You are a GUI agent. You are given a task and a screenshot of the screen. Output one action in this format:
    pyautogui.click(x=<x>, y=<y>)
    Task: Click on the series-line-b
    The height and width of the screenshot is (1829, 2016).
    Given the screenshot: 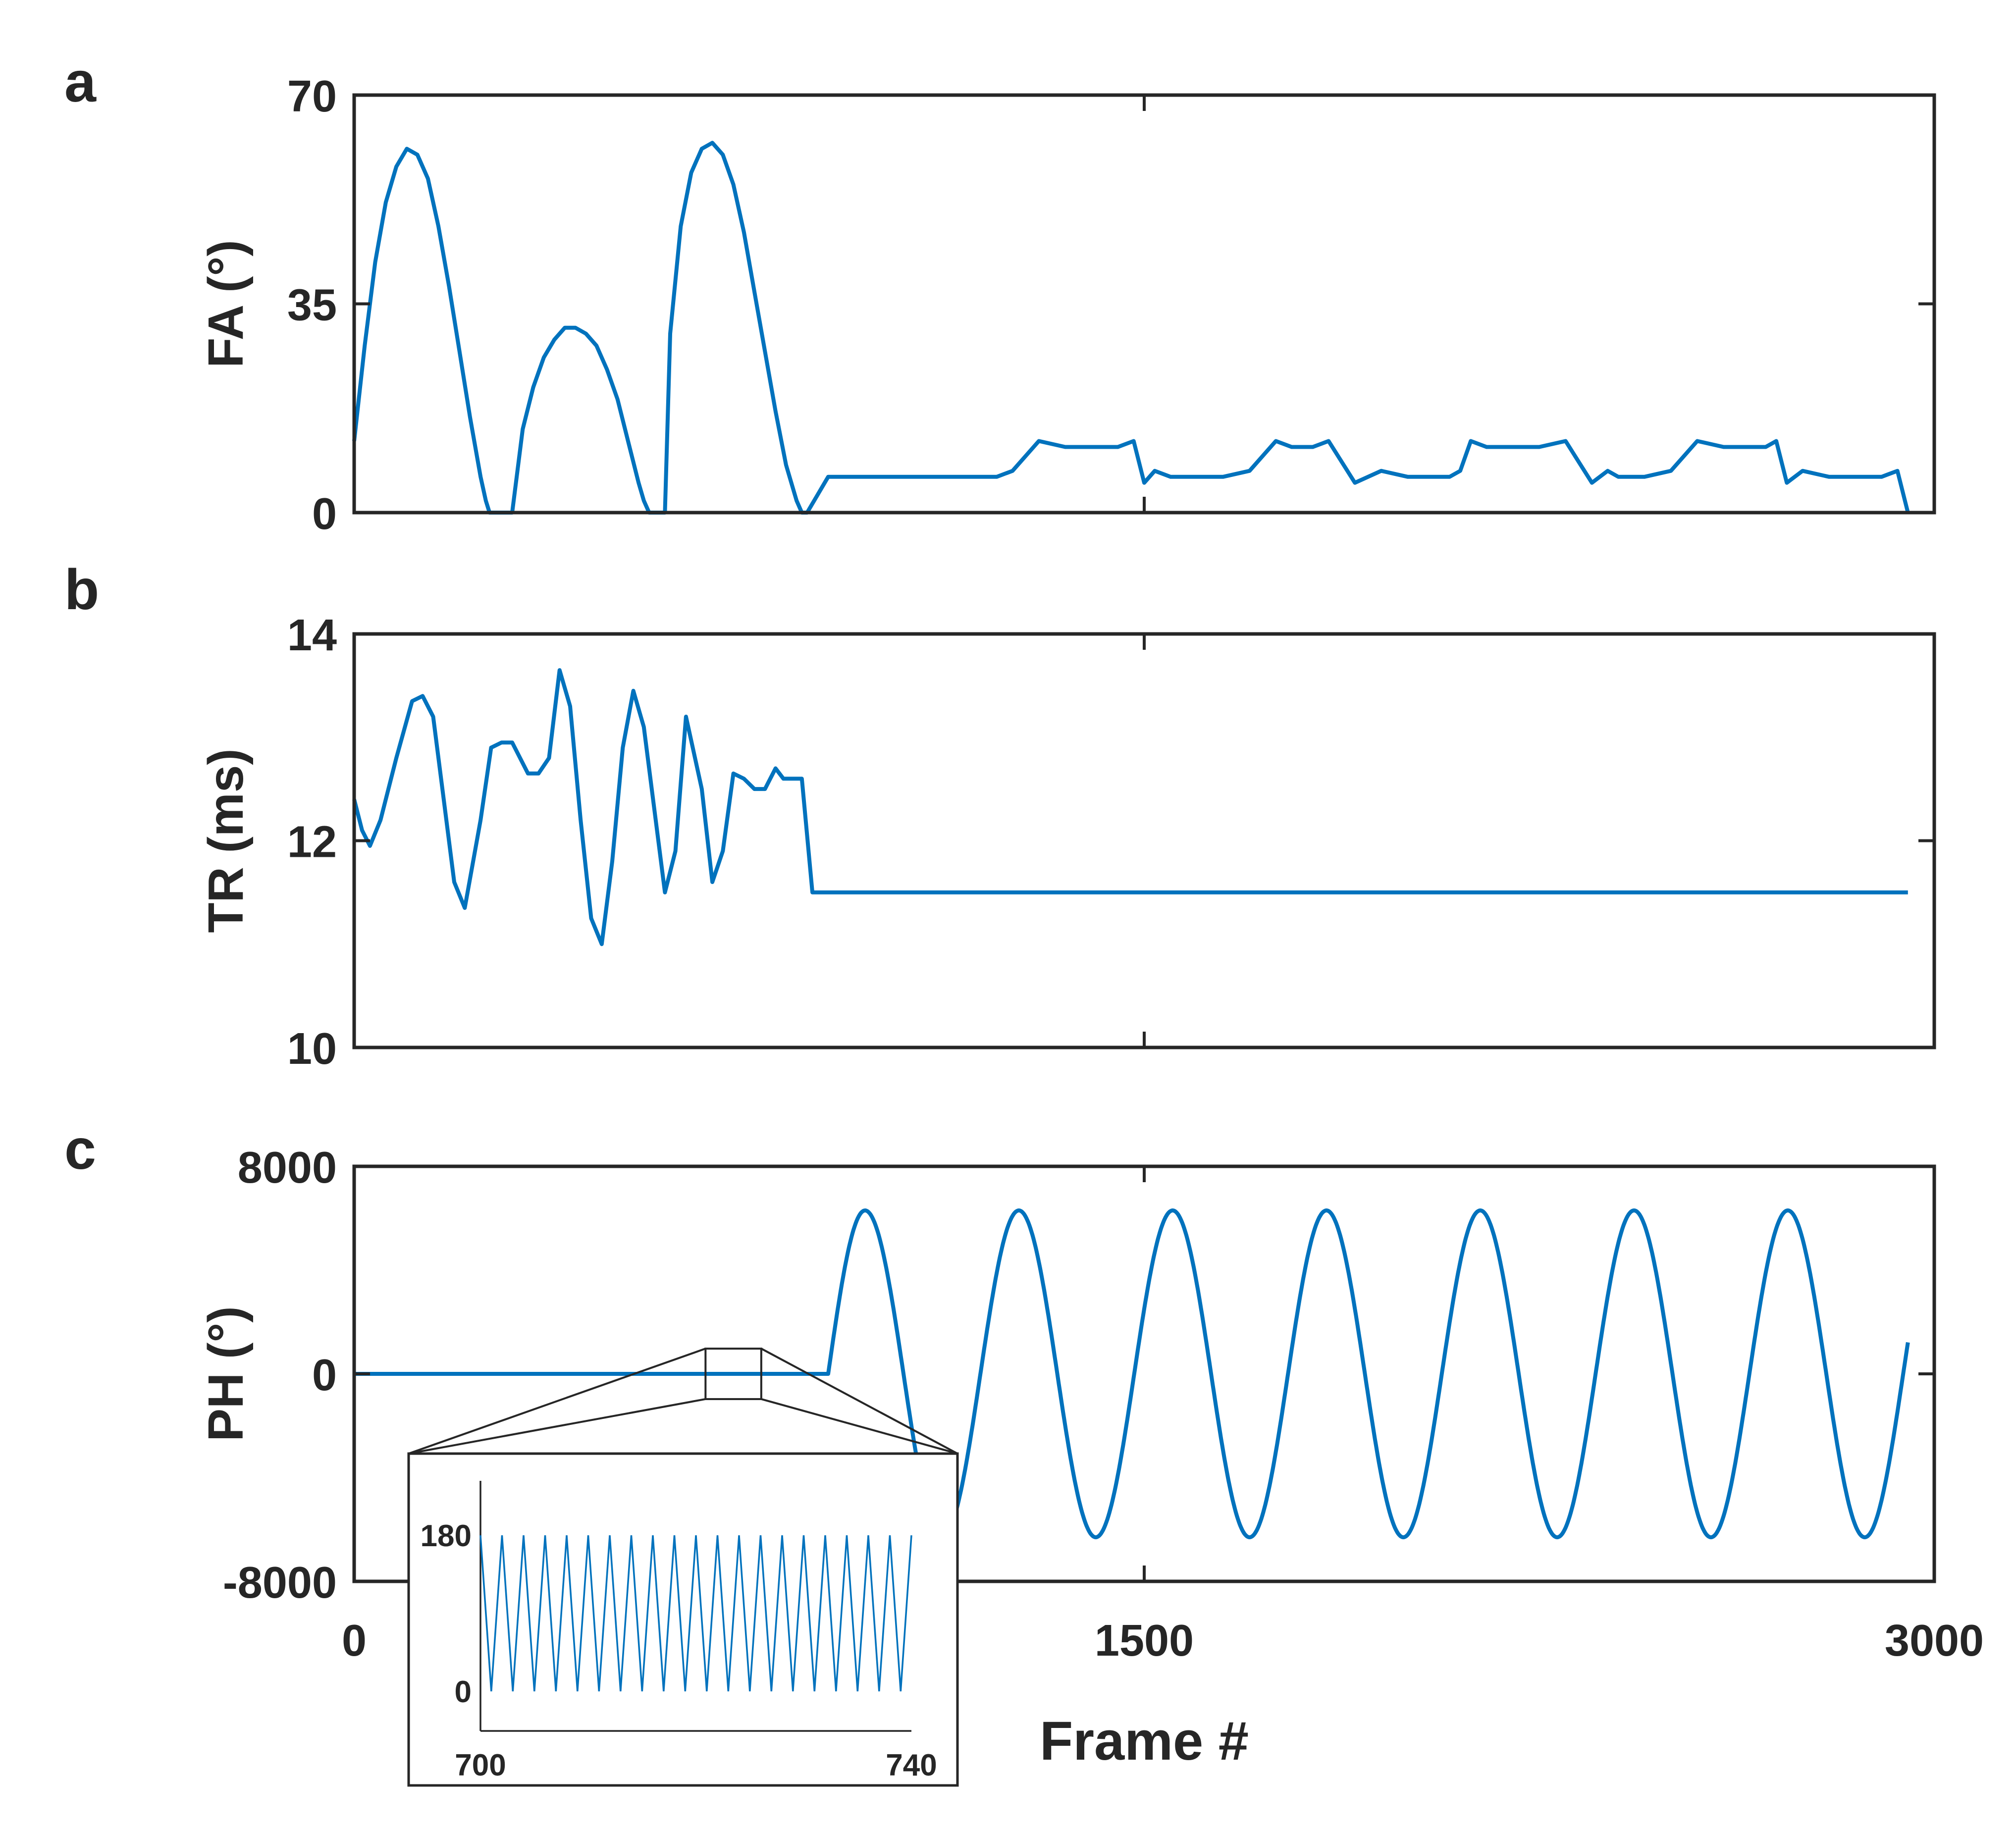 What is the action you would take?
    pyautogui.click(x=1130, y=807)
    